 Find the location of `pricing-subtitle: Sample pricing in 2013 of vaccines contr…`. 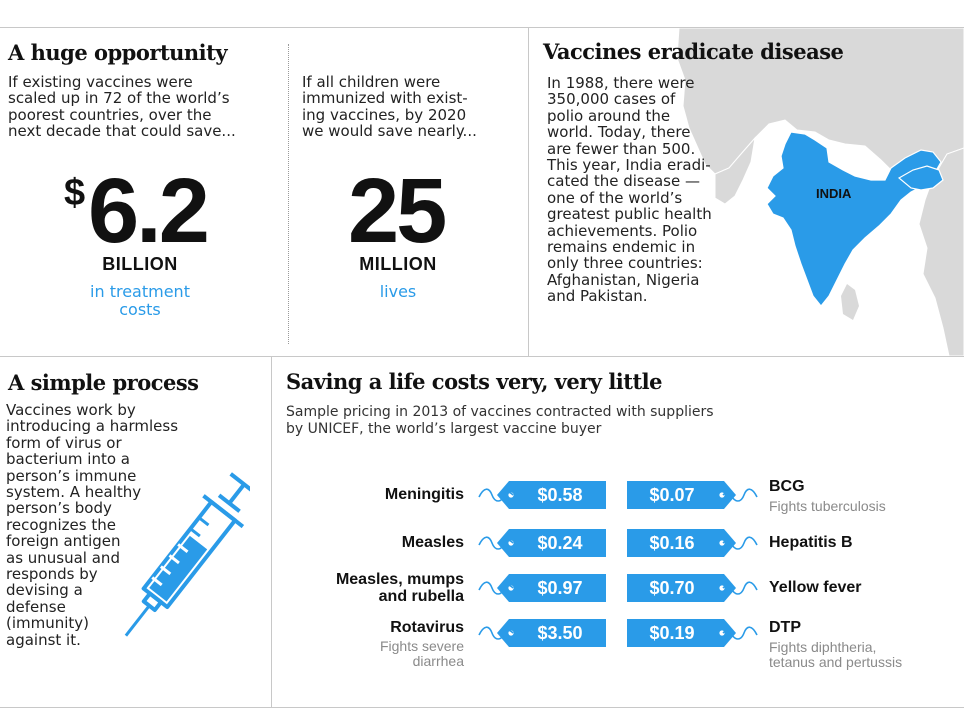

pricing-subtitle: Sample pricing in 2013 of vaccines contr… is located at coordinates (500, 420).